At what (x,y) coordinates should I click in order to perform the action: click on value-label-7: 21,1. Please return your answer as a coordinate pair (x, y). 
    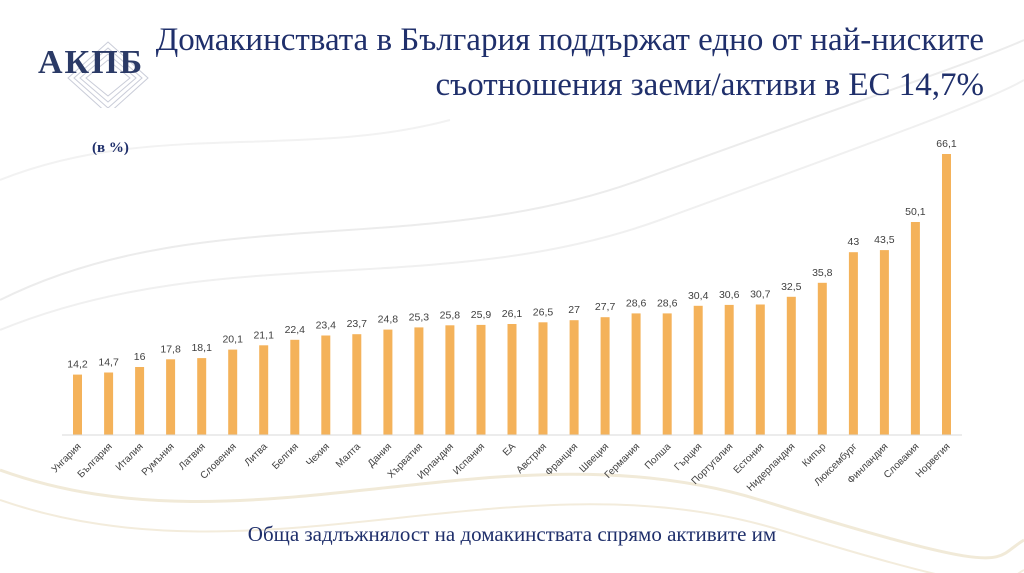
    Looking at the image, I should click on (263, 335).